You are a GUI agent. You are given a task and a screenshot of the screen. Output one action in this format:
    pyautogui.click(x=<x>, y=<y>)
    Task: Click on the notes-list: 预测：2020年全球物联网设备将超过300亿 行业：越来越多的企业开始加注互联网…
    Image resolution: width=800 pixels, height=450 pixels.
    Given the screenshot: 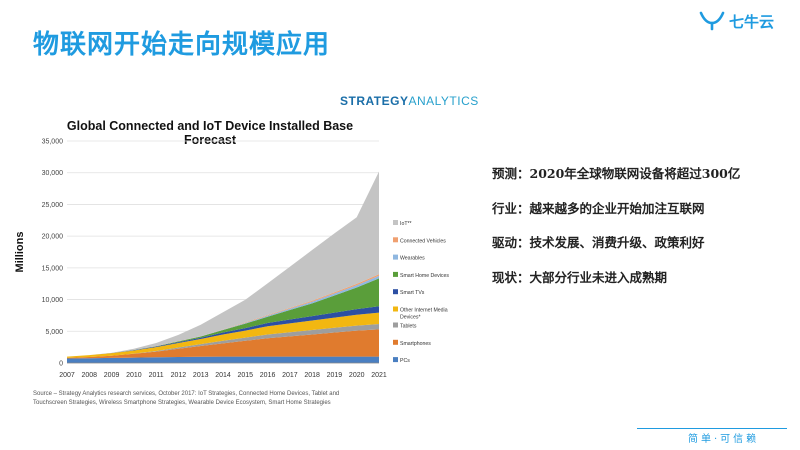 What is the action you would take?
    pyautogui.click(x=616, y=233)
    